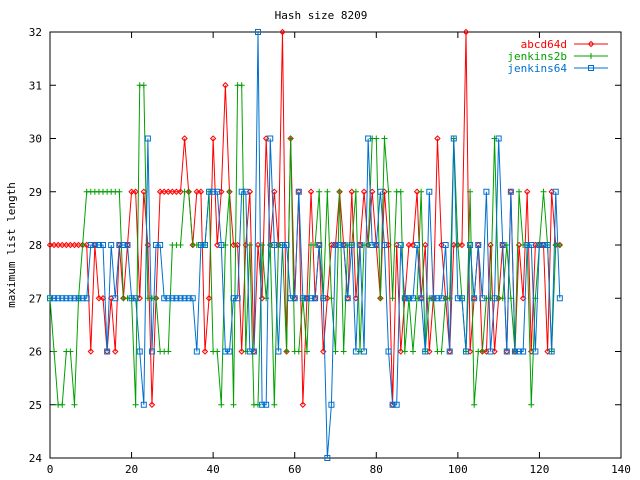 Image resolution: width=640 pixels, height=480 pixels. What do you see at coordinates (376, 469) in the screenshot?
I see `x-tick-label: 80` at bounding box center [376, 469].